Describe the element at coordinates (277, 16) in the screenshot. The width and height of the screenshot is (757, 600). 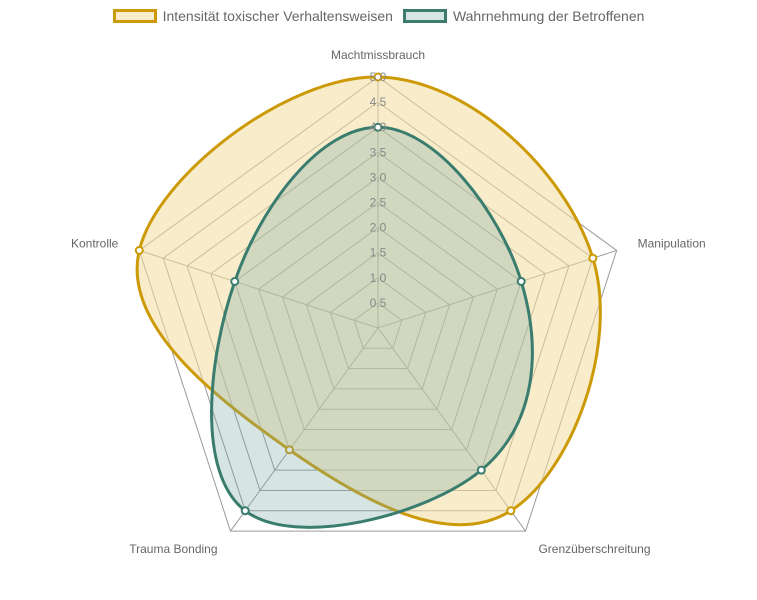
I see `legend-label-intensitaet: Intensität toxischer Verhaltensweisen` at that location.